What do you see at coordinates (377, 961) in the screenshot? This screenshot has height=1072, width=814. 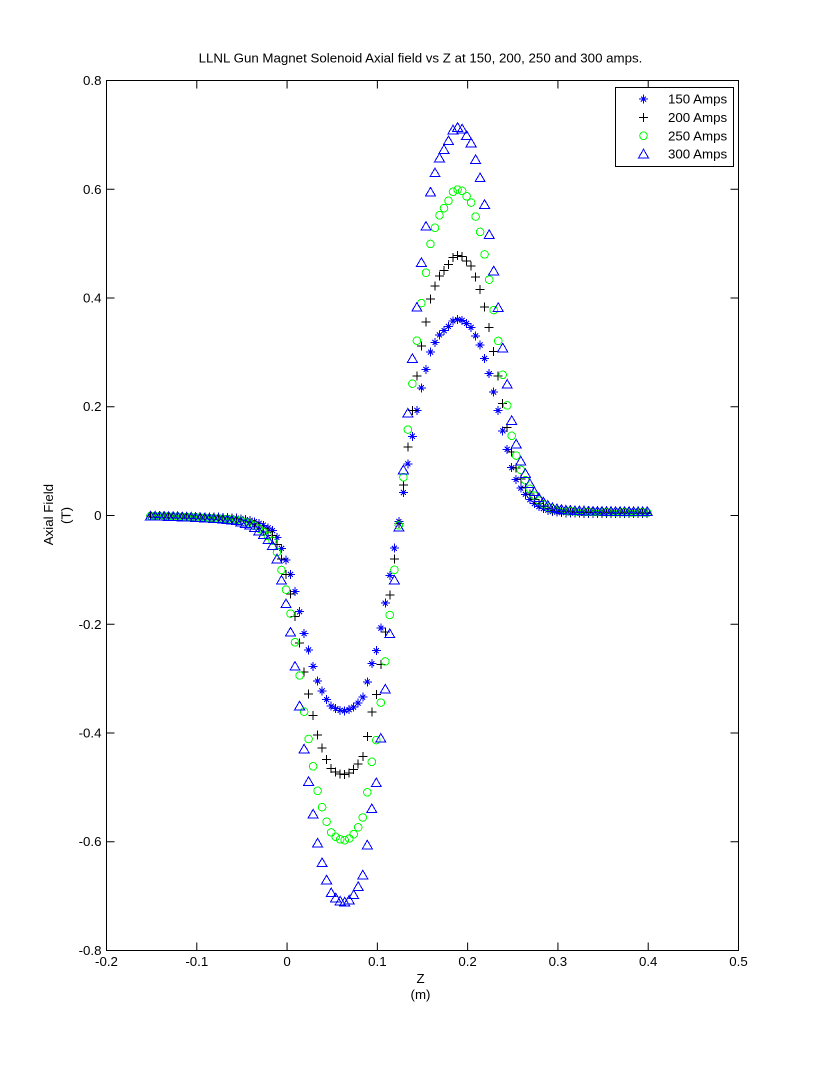 I see `svg-text: 0.1` at bounding box center [377, 961].